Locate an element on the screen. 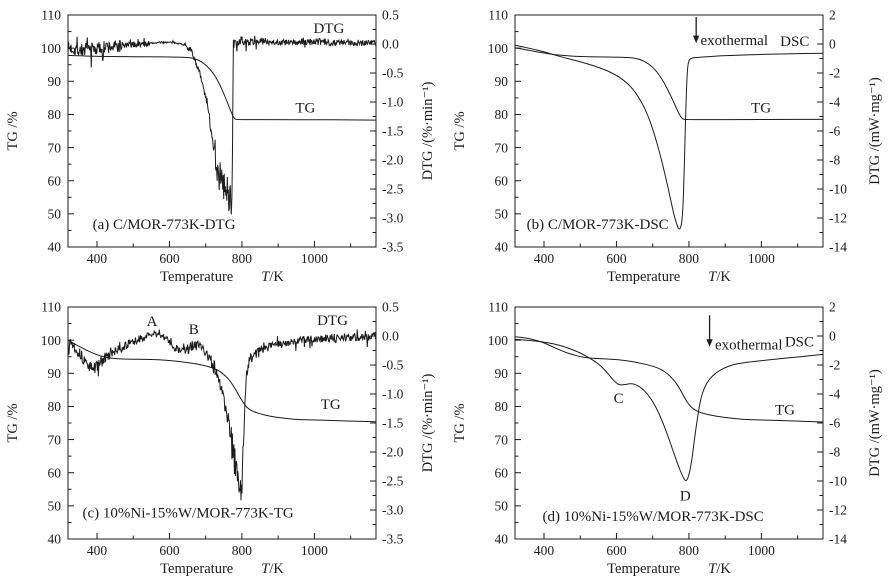 Image resolution: width=894 pixels, height=584 pixels. series-DSC-curve is located at coordinates (669, 409).